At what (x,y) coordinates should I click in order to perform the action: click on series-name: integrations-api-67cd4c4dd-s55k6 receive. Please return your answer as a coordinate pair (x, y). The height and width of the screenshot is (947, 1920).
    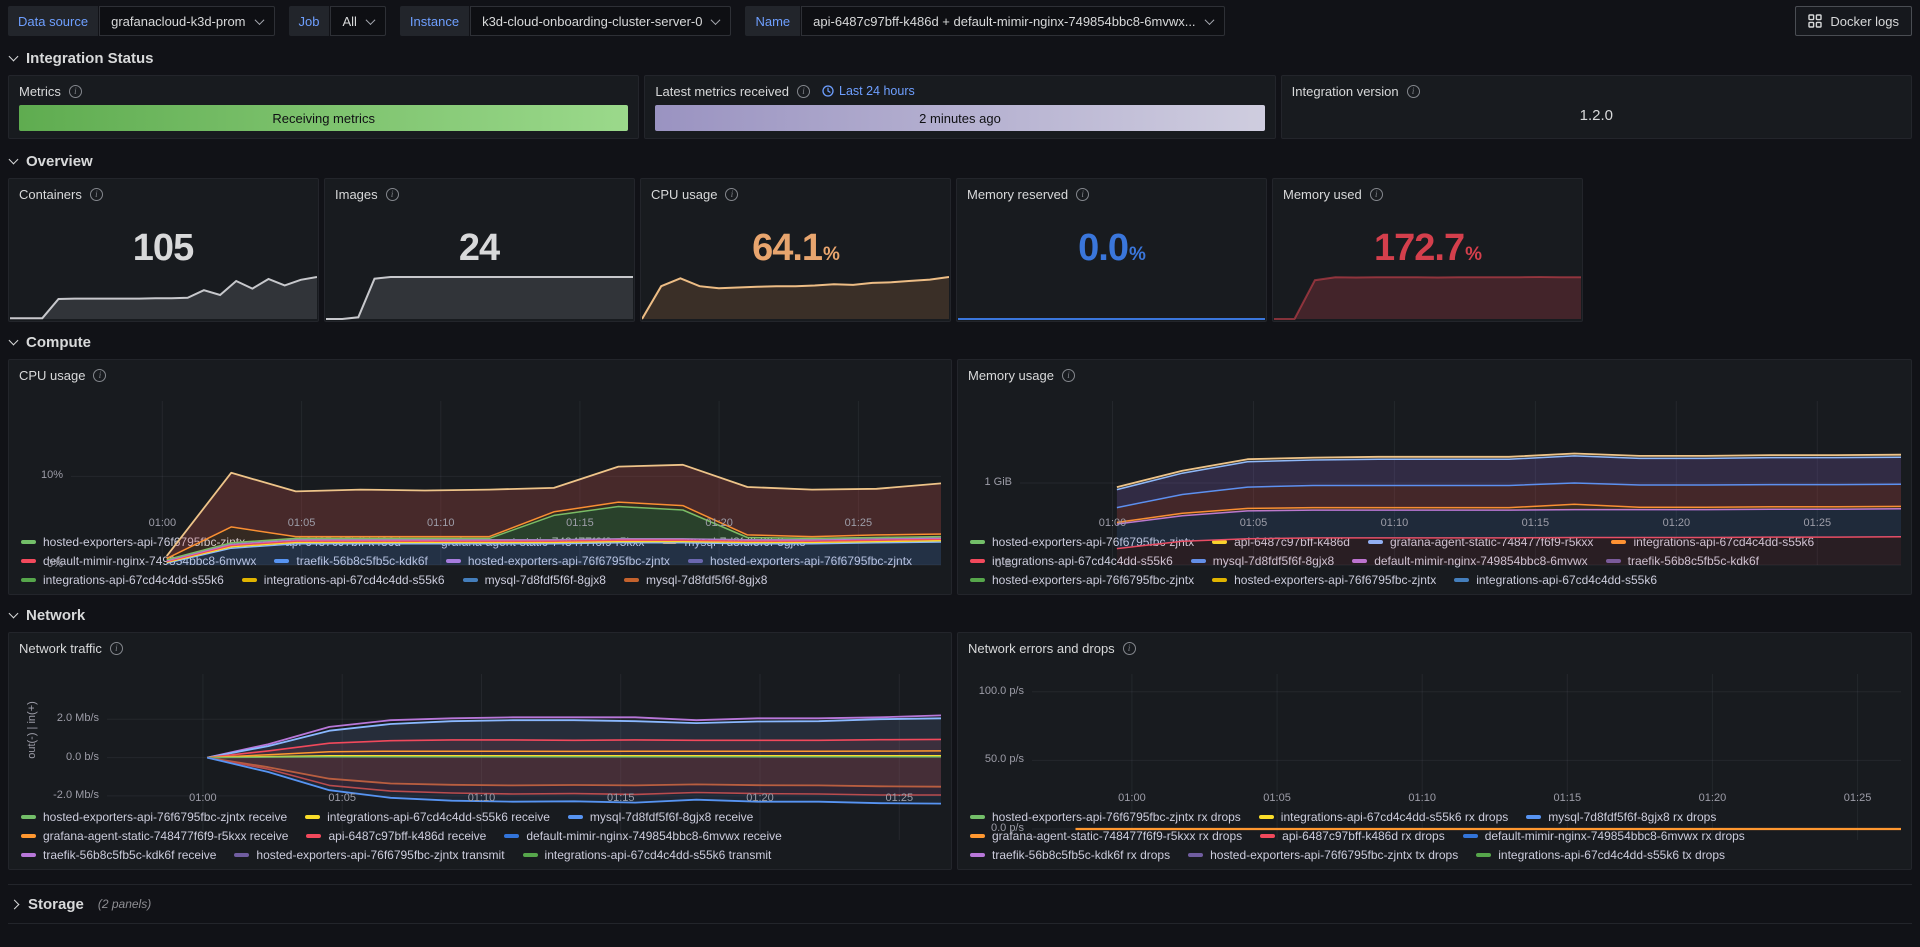
    Looking at the image, I should click on (438, 817).